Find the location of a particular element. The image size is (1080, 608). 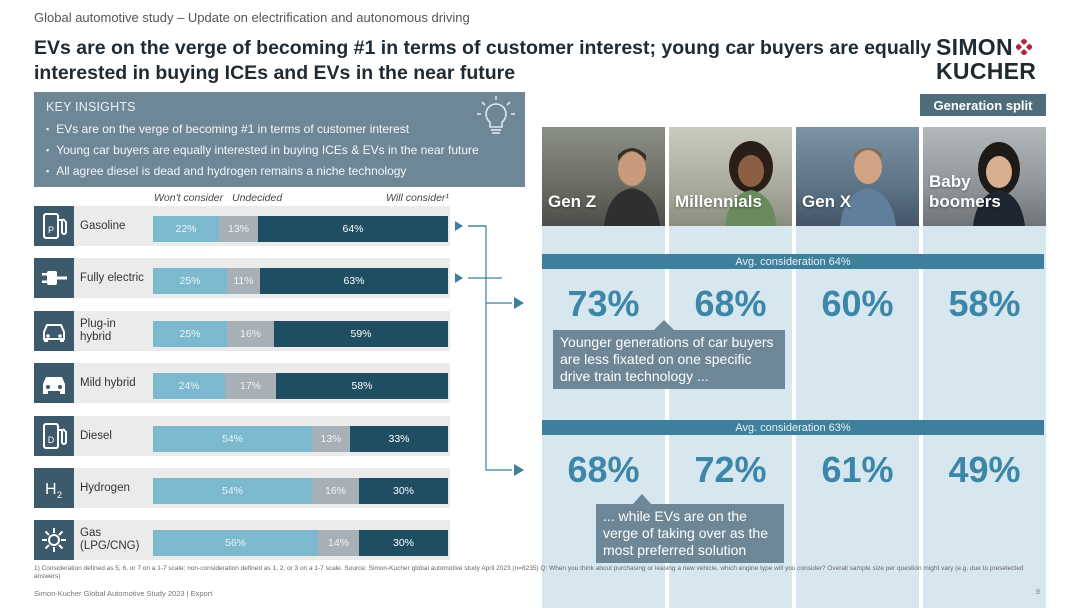

generation-split-label: Generation split is located at coordinates (983, 105).